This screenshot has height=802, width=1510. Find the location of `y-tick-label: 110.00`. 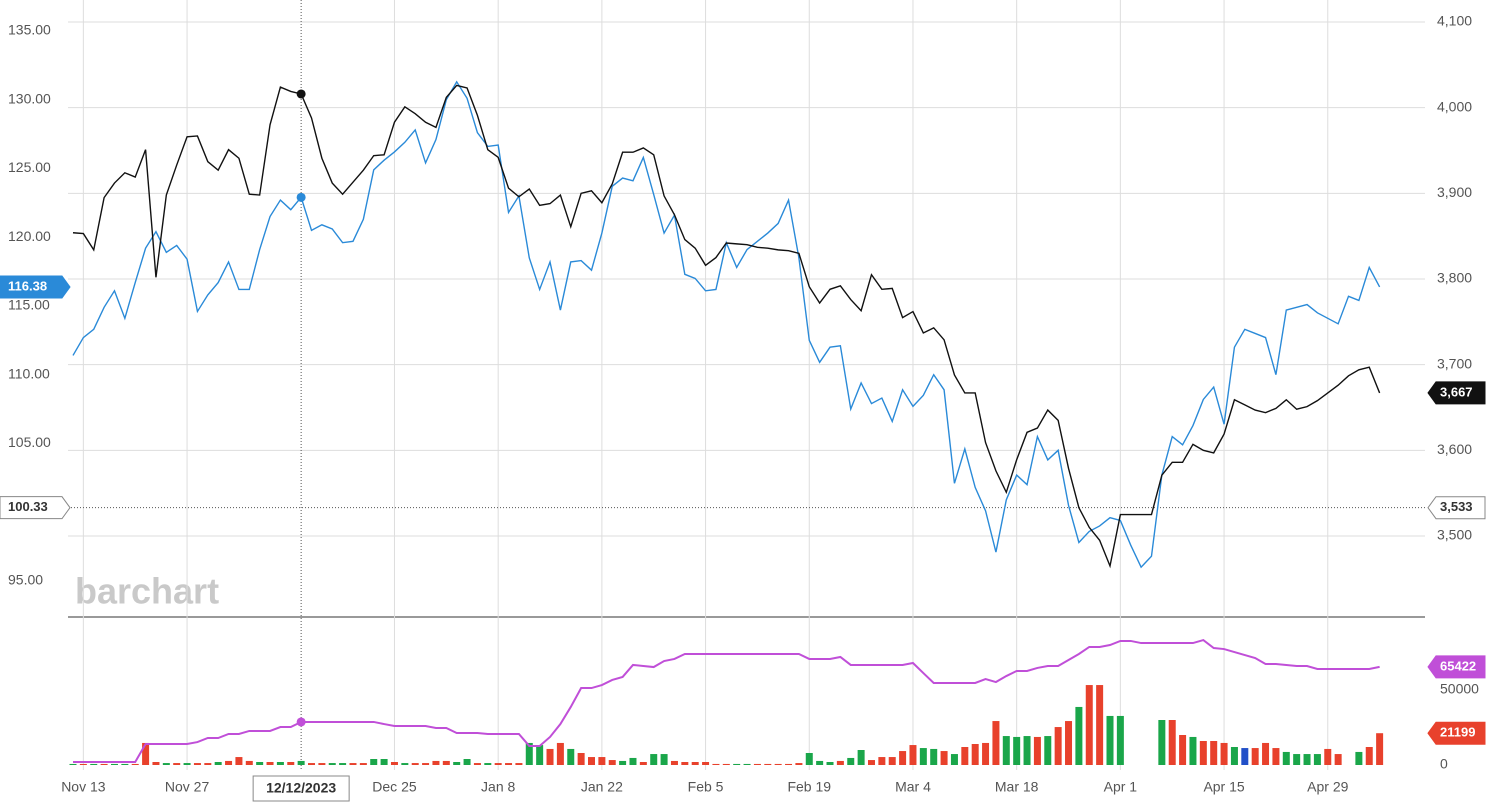

y-tick-label: 110.00 is located at coordinates (29, 373).